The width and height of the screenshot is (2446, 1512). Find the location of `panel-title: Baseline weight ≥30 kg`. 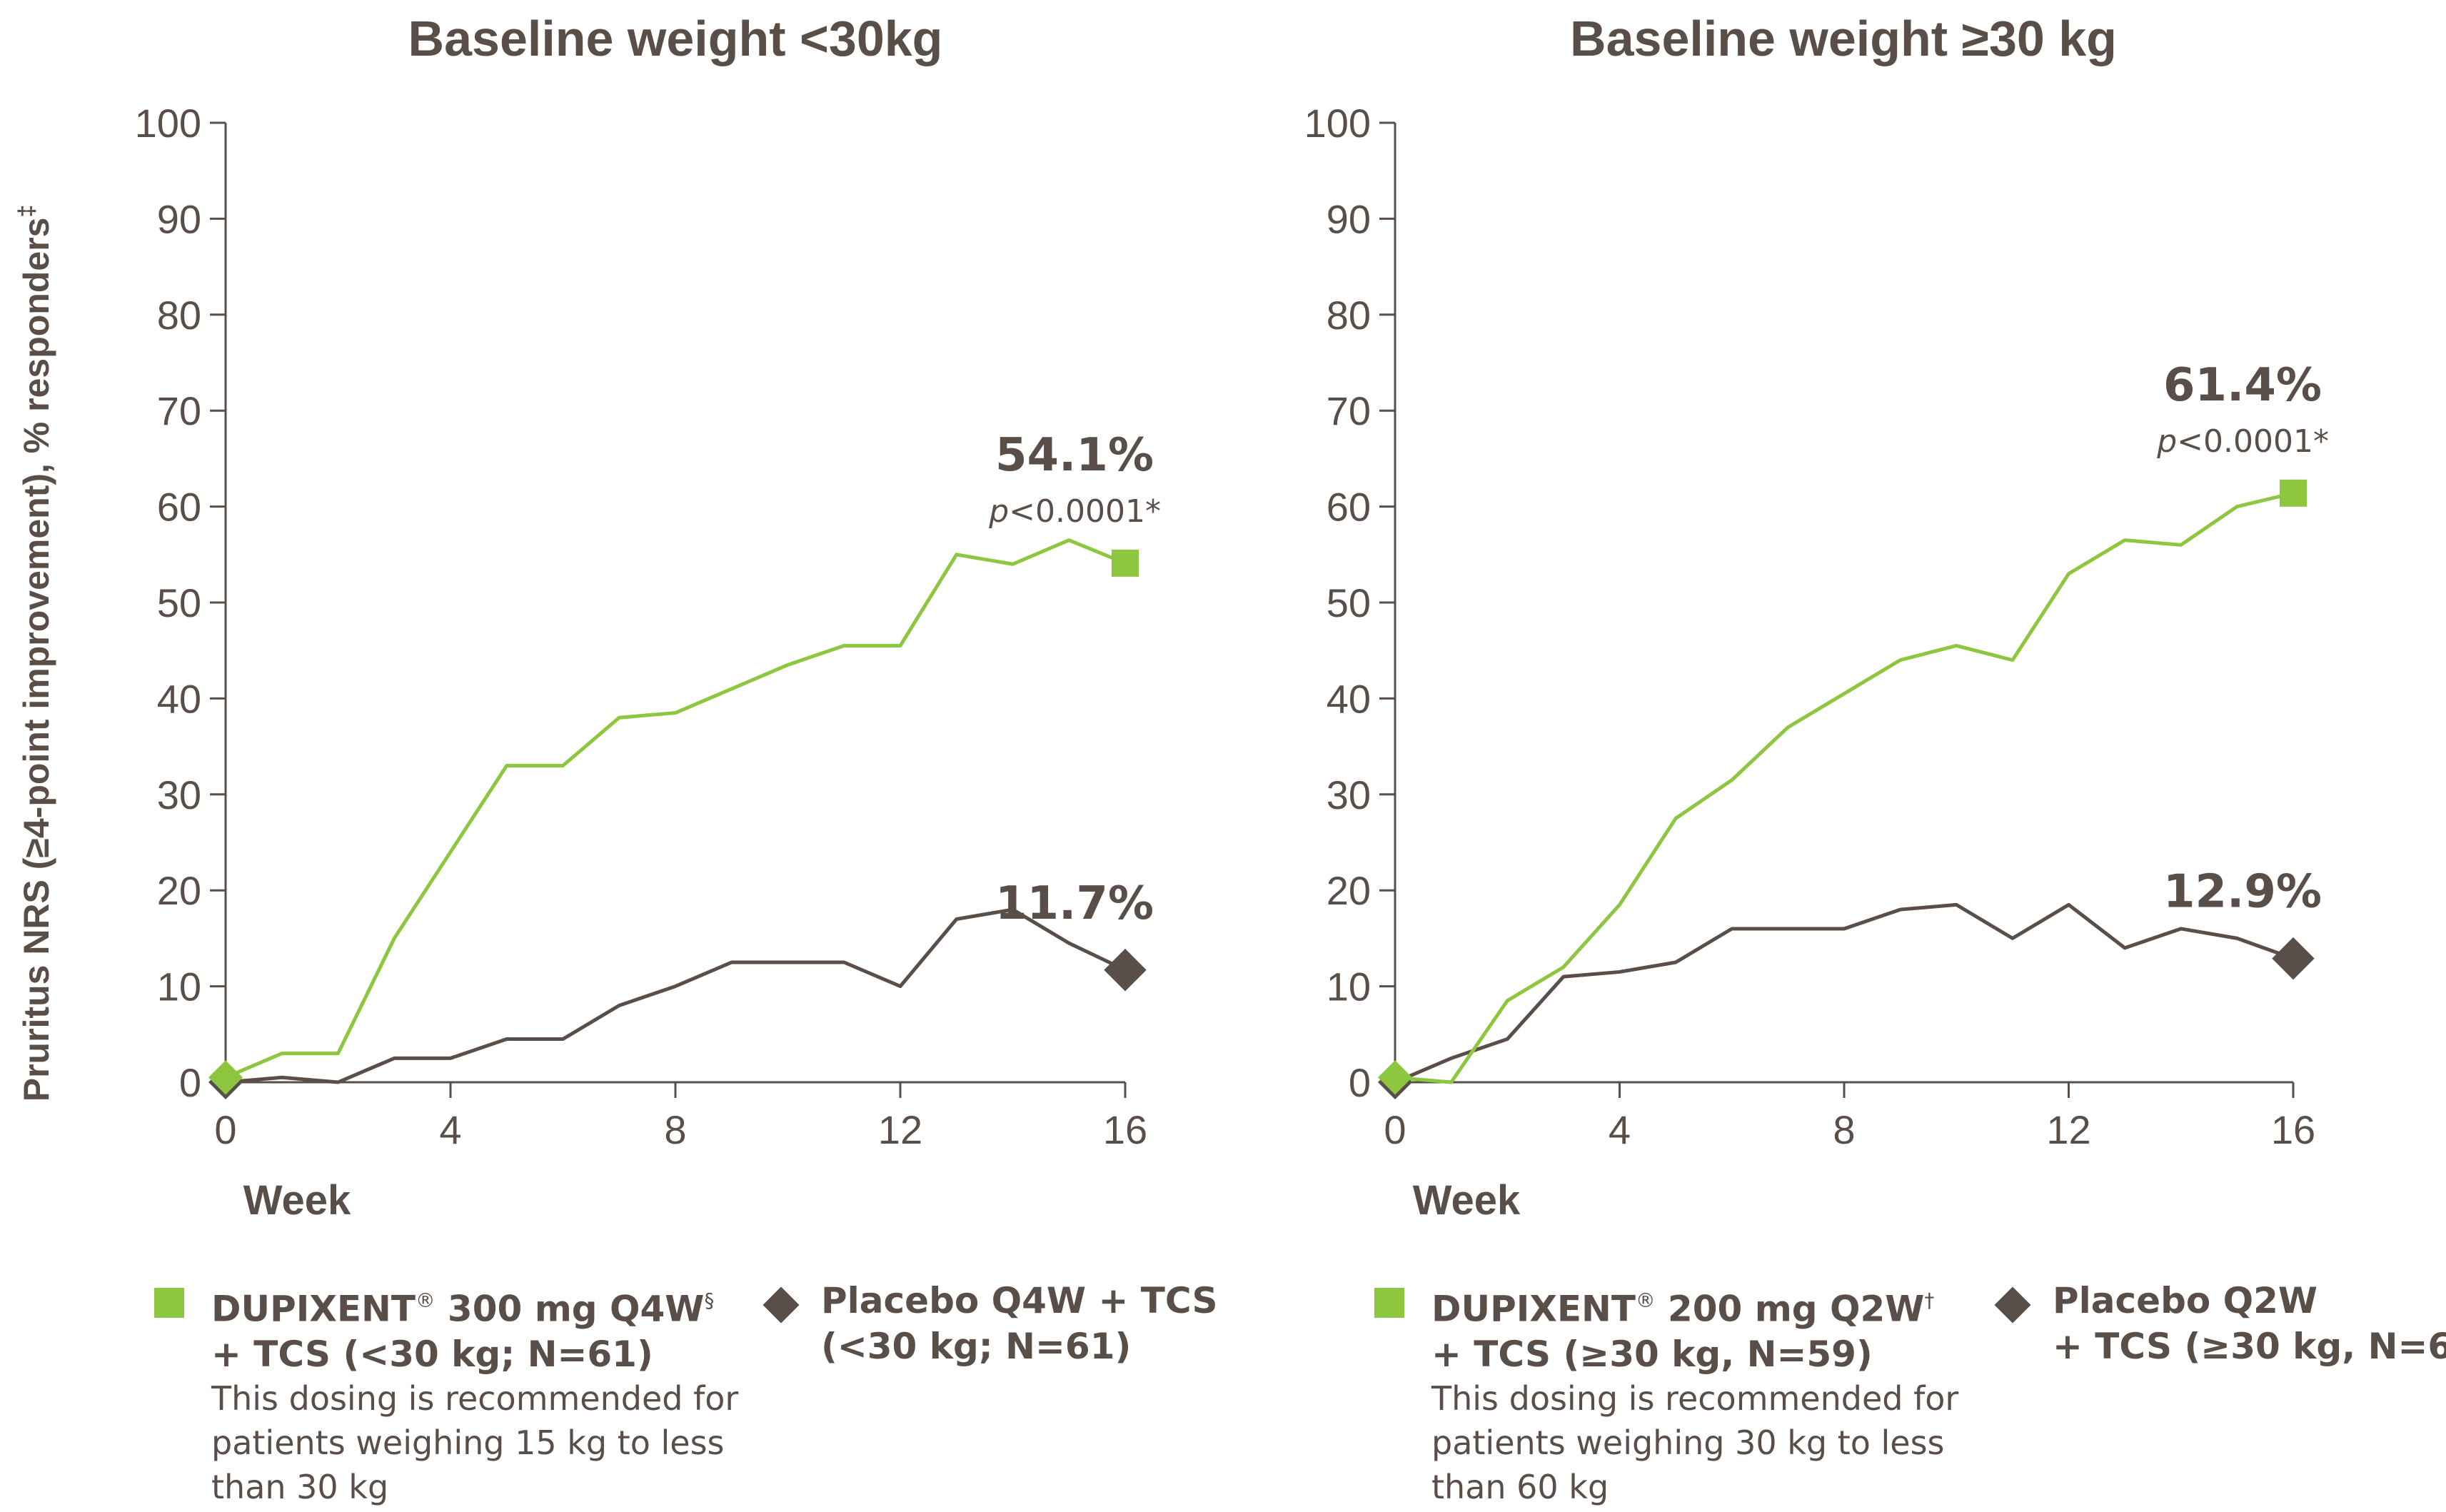

panel-title: Baseline weight ≥30 kg is located at coordinates (1843, 38).